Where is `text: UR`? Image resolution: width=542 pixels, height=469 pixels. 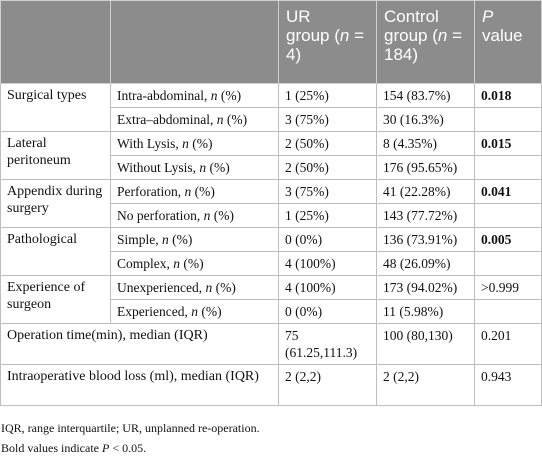
text: UR is located at coordinates (298, 16).